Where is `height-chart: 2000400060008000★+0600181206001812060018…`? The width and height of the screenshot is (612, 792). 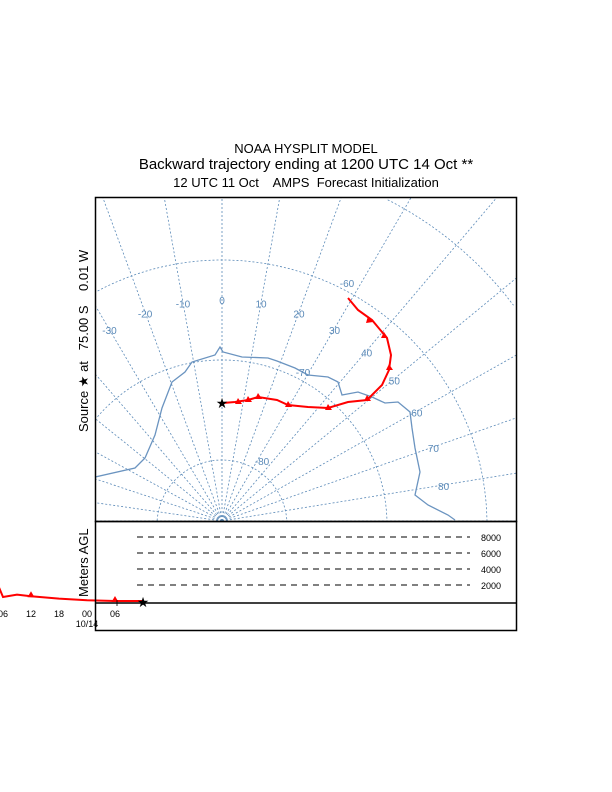 height-chart: 2000400060008000★+0600181206001812060018… is located at coordinates (250, 581).